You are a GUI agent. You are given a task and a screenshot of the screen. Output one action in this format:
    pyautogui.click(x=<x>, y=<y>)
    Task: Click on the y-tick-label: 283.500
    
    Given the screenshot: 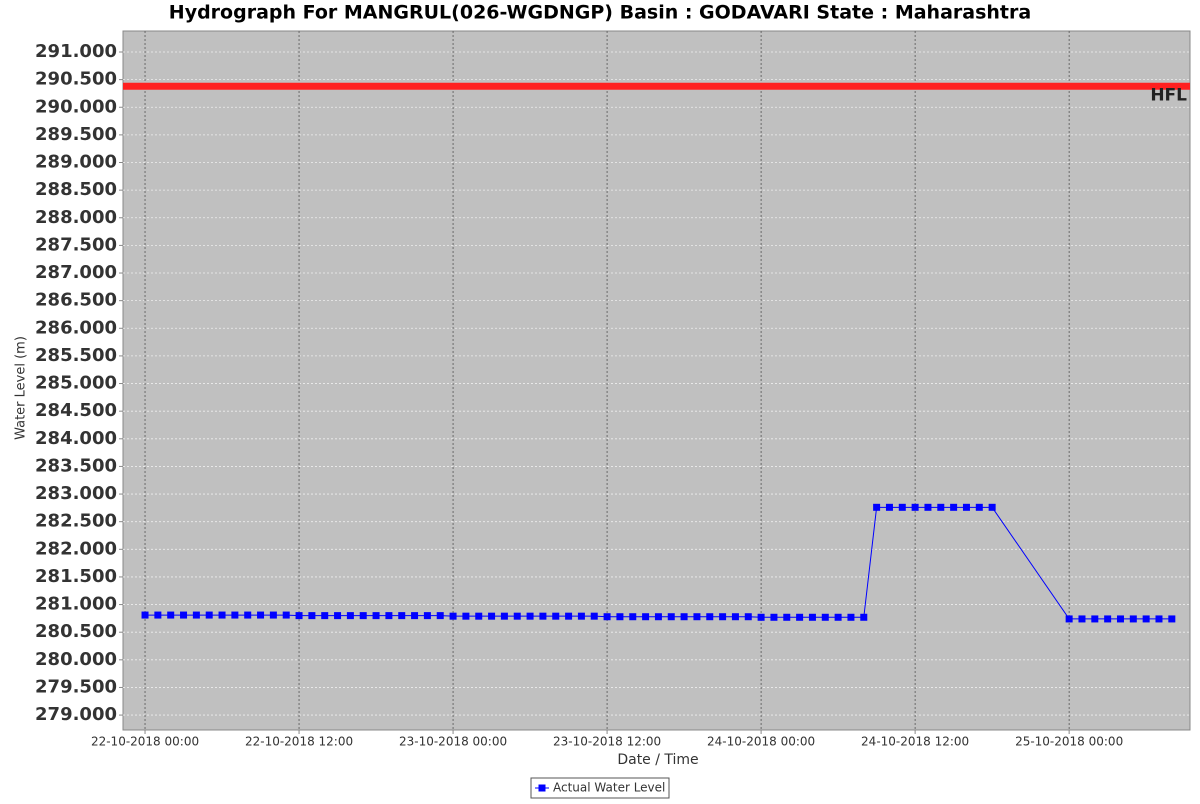 What is the action you would take?
    pyautogui.click(x=76, y=465)
    